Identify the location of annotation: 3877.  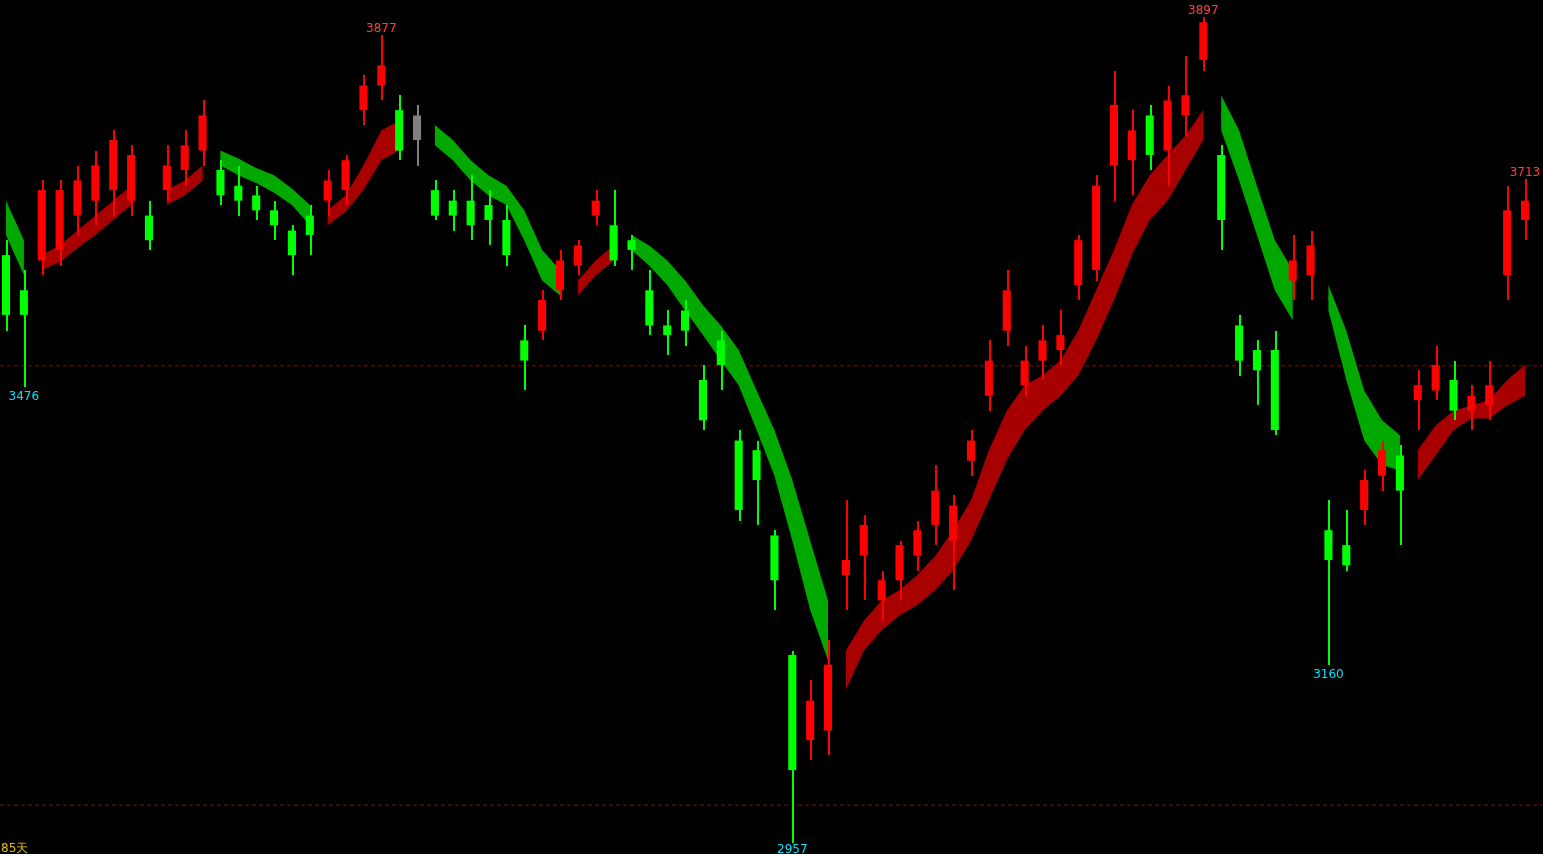
(381, 27).